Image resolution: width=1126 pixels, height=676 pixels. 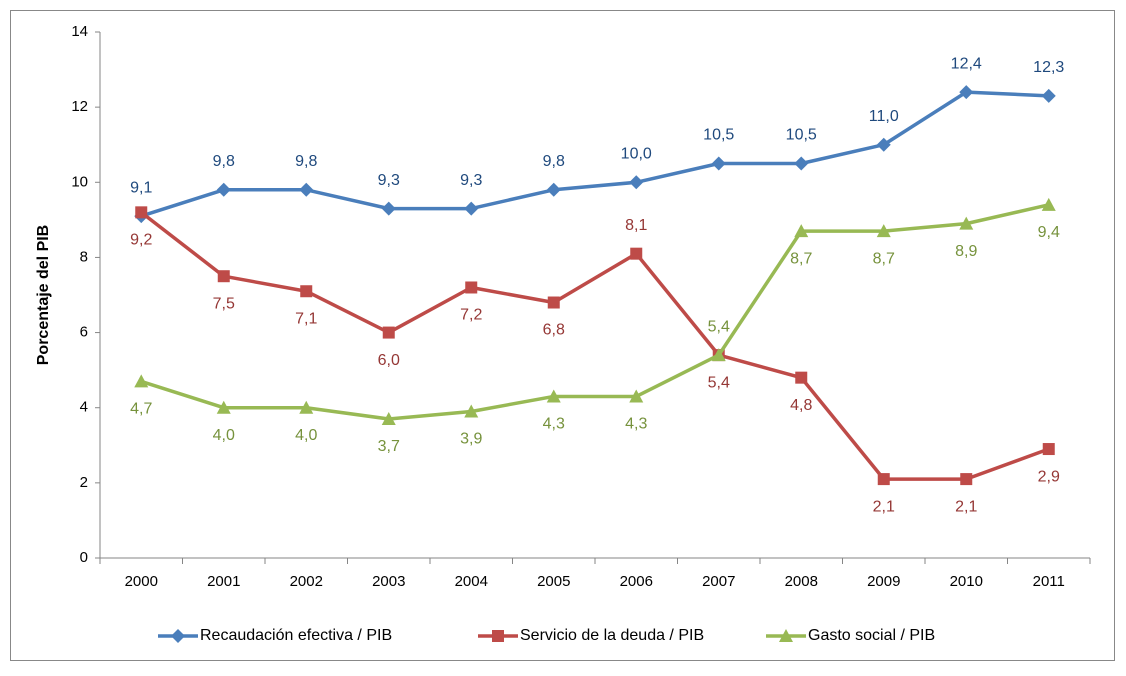 I want to click on data-label: 3,7, so click(x=389, y=446).